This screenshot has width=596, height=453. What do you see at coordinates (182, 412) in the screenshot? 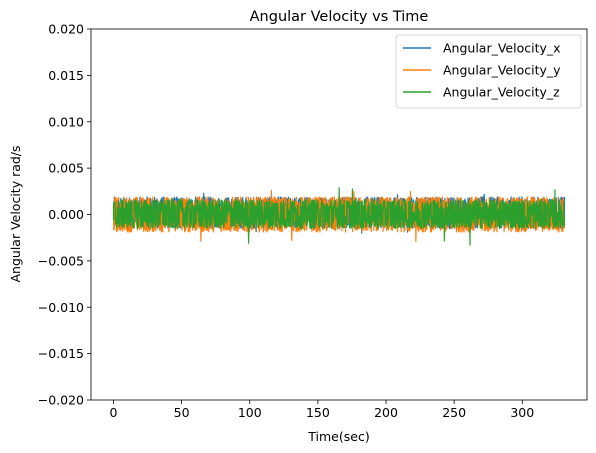
I see `x-tick-label: 50` at bounding box center [182, 412].